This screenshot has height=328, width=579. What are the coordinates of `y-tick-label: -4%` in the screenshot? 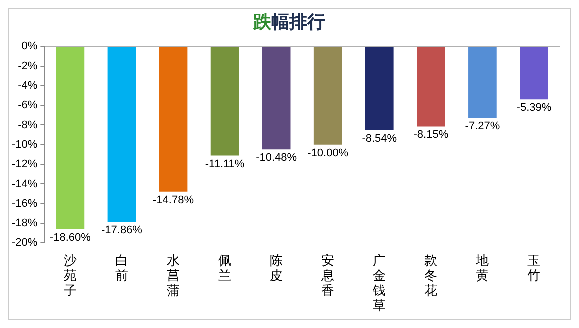 It's located at (28, 86).